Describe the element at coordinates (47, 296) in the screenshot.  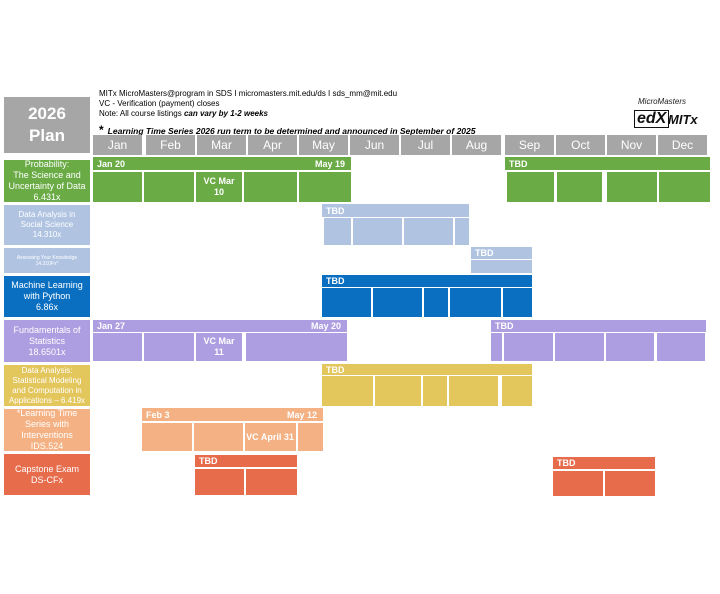
I see `course-label-machine-learning: Machine Learning with Python 6.86x` at that location.